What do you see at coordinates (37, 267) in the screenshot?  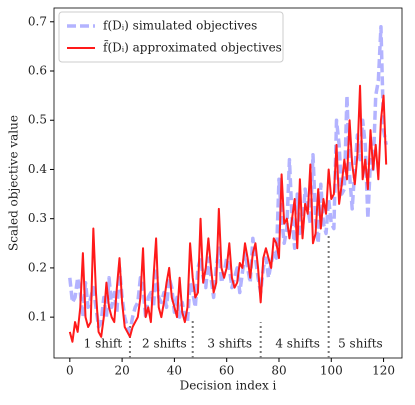 I see `y-tick-label: 0.2` at bounding box center [37, 267].